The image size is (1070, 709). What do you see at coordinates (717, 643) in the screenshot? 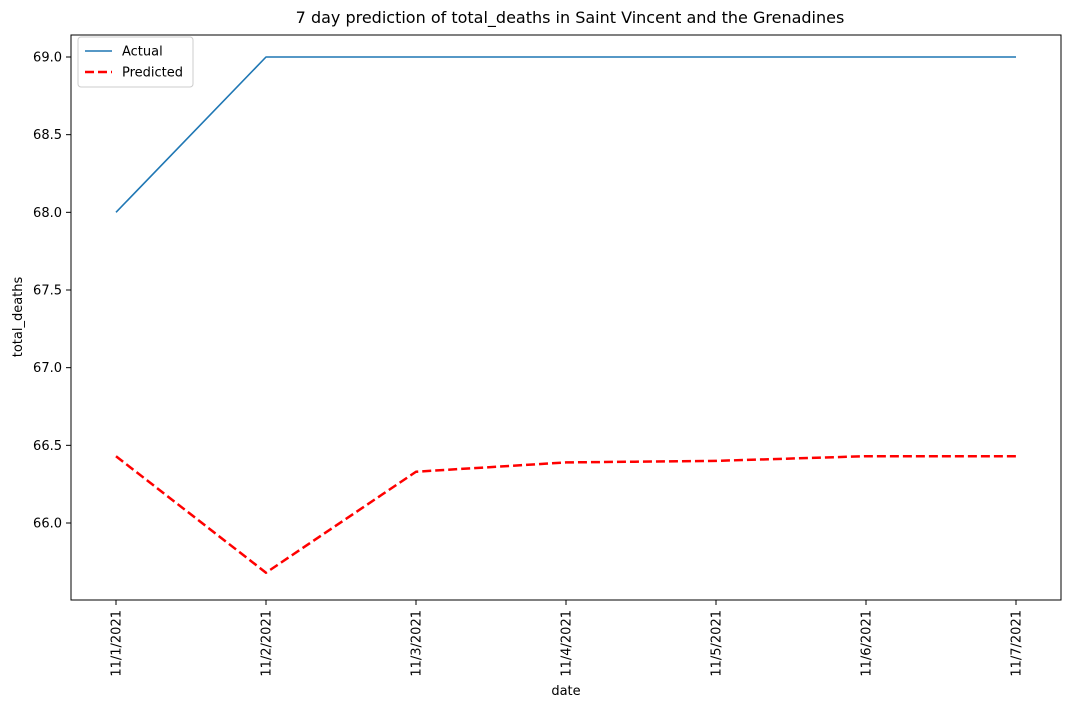
I see `x-tick-label: 11/5/2021` at bounding box center [717, 643].